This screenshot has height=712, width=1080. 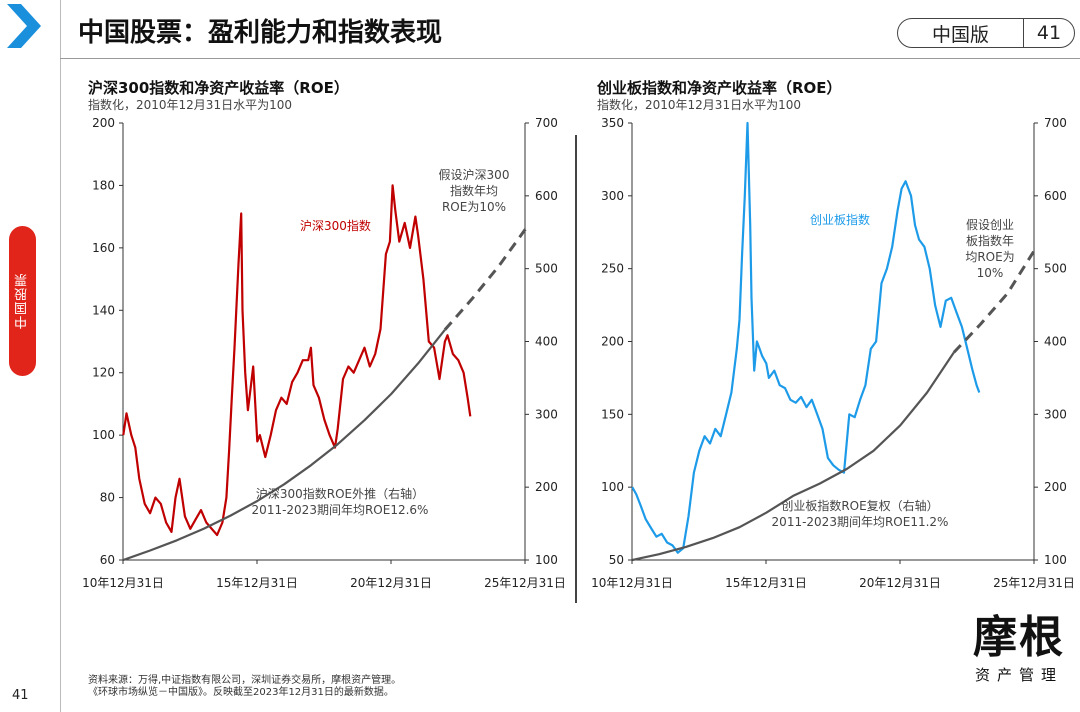 I want to click on logo-main: 摩根, so click(x=1019, y=637).